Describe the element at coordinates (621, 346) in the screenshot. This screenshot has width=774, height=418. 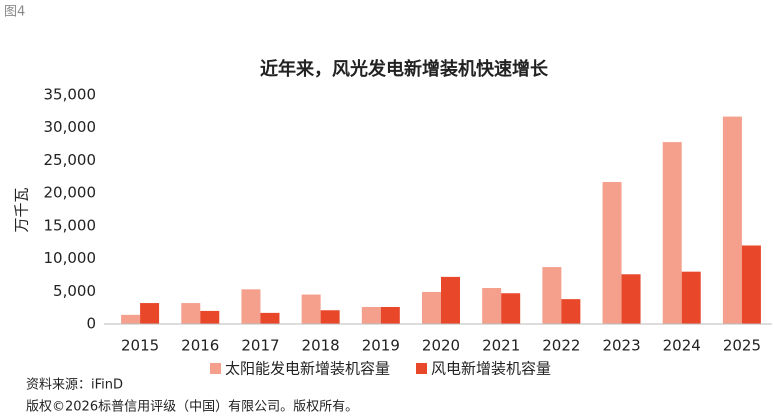
I see `x-tick-label: 2023` at that location.